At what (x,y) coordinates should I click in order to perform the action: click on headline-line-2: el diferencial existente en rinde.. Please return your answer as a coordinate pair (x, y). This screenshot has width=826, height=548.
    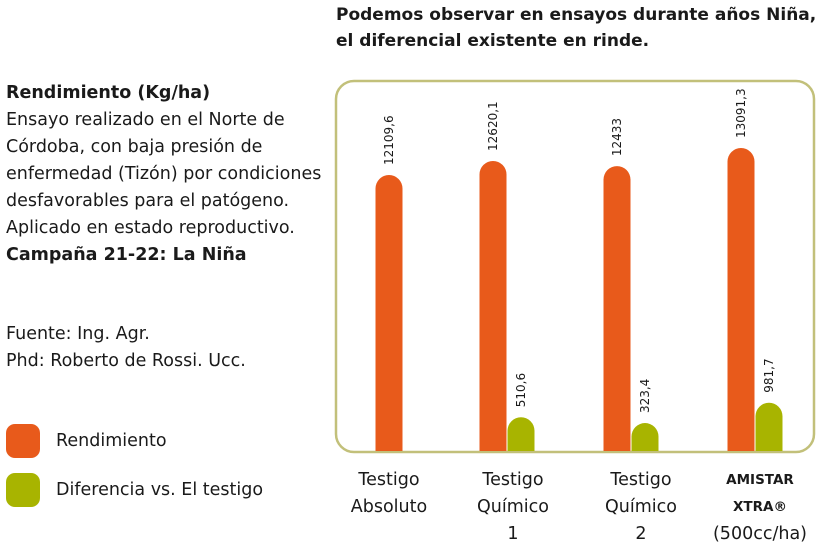
    Looking at the image, I should click on (493, 41).